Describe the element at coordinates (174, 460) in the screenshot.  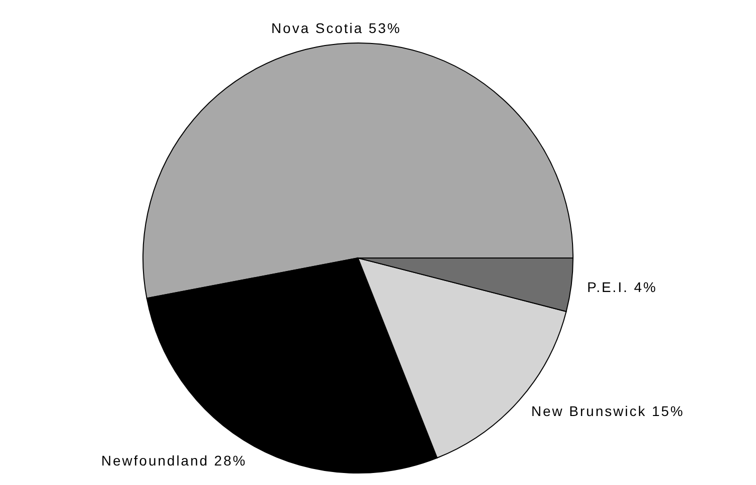
I see `slice-label: Newfoundland 28%` at that location.